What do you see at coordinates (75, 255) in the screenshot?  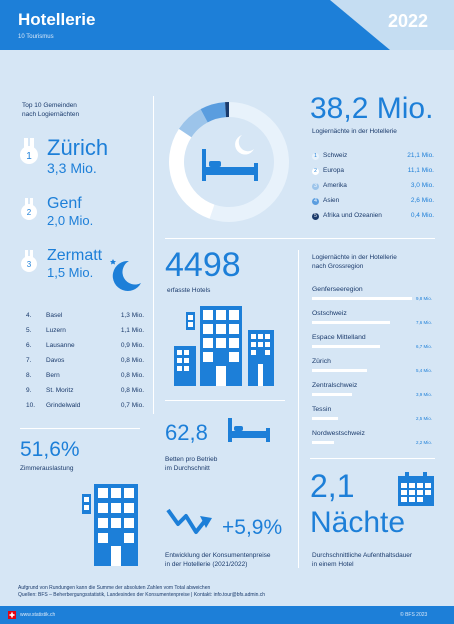 I see `rank-3-name: Zermatt` at bounding box center [75, 255].